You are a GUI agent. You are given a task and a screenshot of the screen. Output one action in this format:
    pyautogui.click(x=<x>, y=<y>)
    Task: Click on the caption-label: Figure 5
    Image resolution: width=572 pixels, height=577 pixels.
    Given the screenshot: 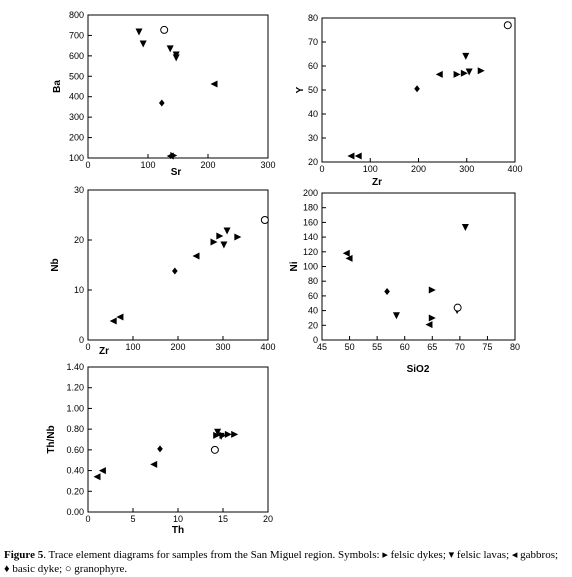 What is the action you would take?
    pyautogui.click(x=24, y=555)
    